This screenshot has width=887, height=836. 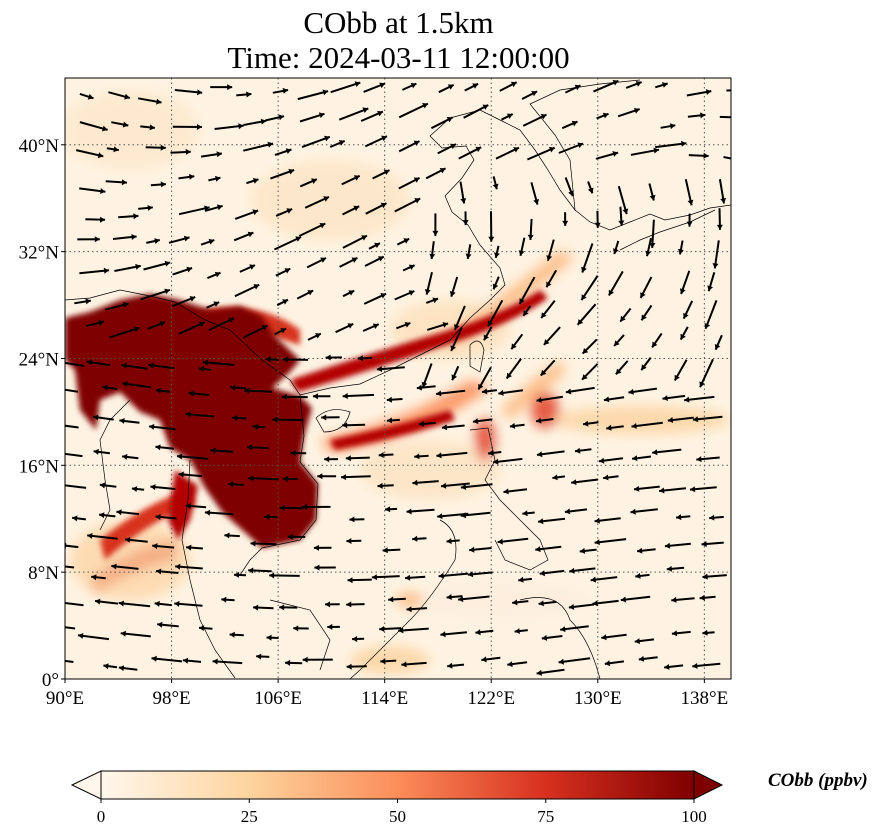 I want to click on lon-tick-label: 98°E, so click(x=171, y=698).